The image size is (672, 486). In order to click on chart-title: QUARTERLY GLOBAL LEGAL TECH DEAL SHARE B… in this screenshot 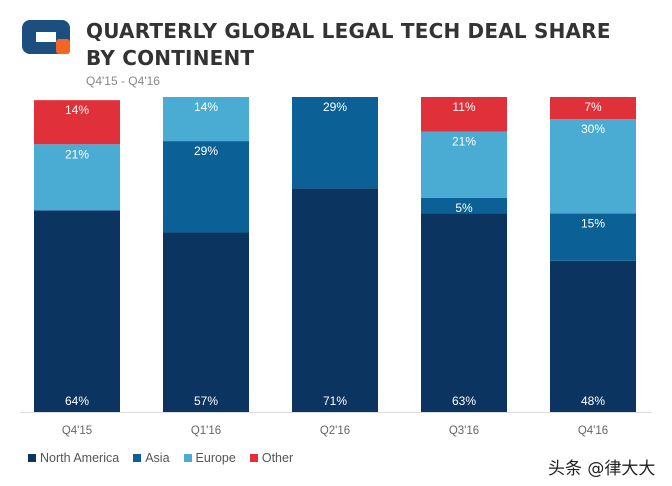, I will do `click(348, 44)`.